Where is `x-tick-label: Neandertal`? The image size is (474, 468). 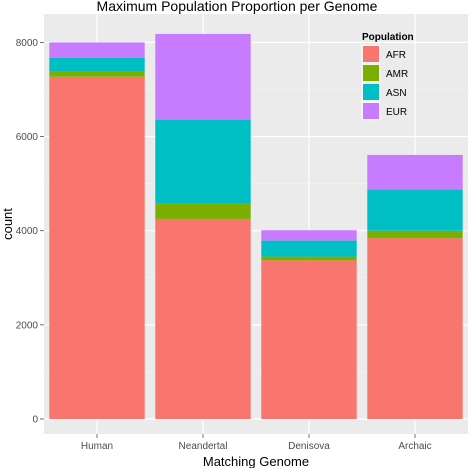 x-tick-label: Neandertal is located at coordinates (203, 446).